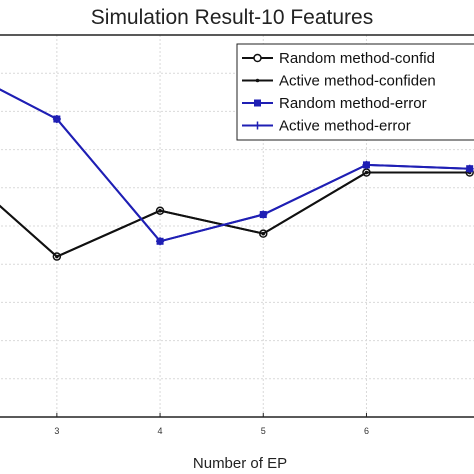 This screenshot has height=474, width=474. I want to click on legend-label: Active method-error, so click(345, 126).